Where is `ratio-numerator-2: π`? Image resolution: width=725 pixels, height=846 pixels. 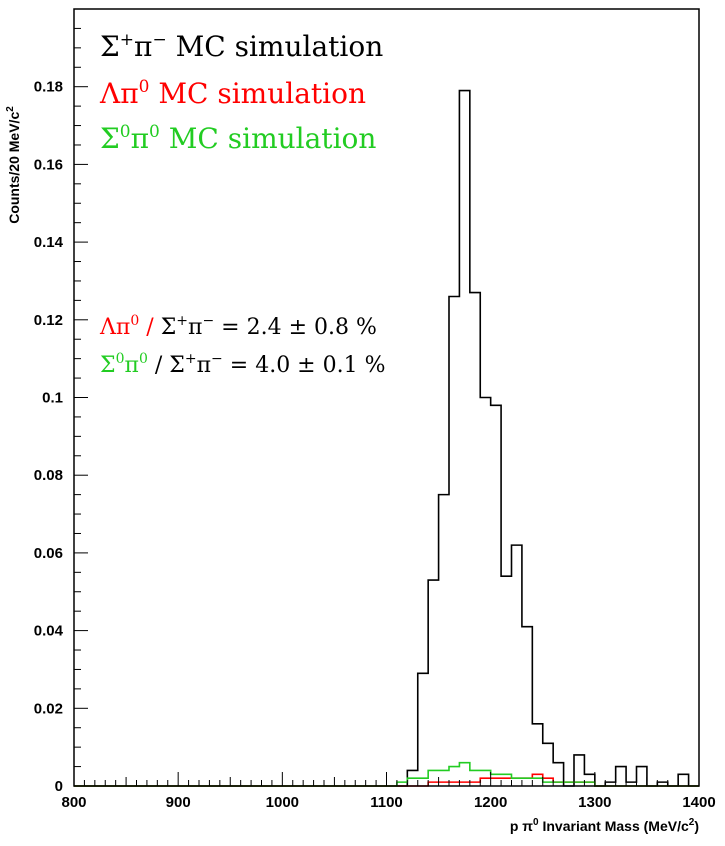 ratio-numerator-2: π is located at coordinates (131, 365).